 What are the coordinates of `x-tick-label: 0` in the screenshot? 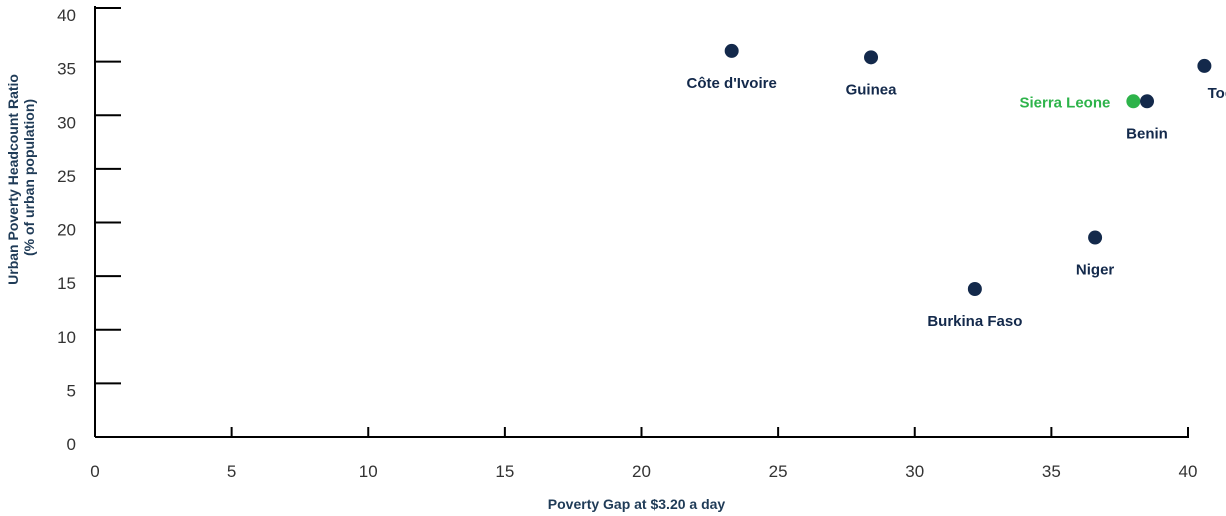 It's located at (94, 471).